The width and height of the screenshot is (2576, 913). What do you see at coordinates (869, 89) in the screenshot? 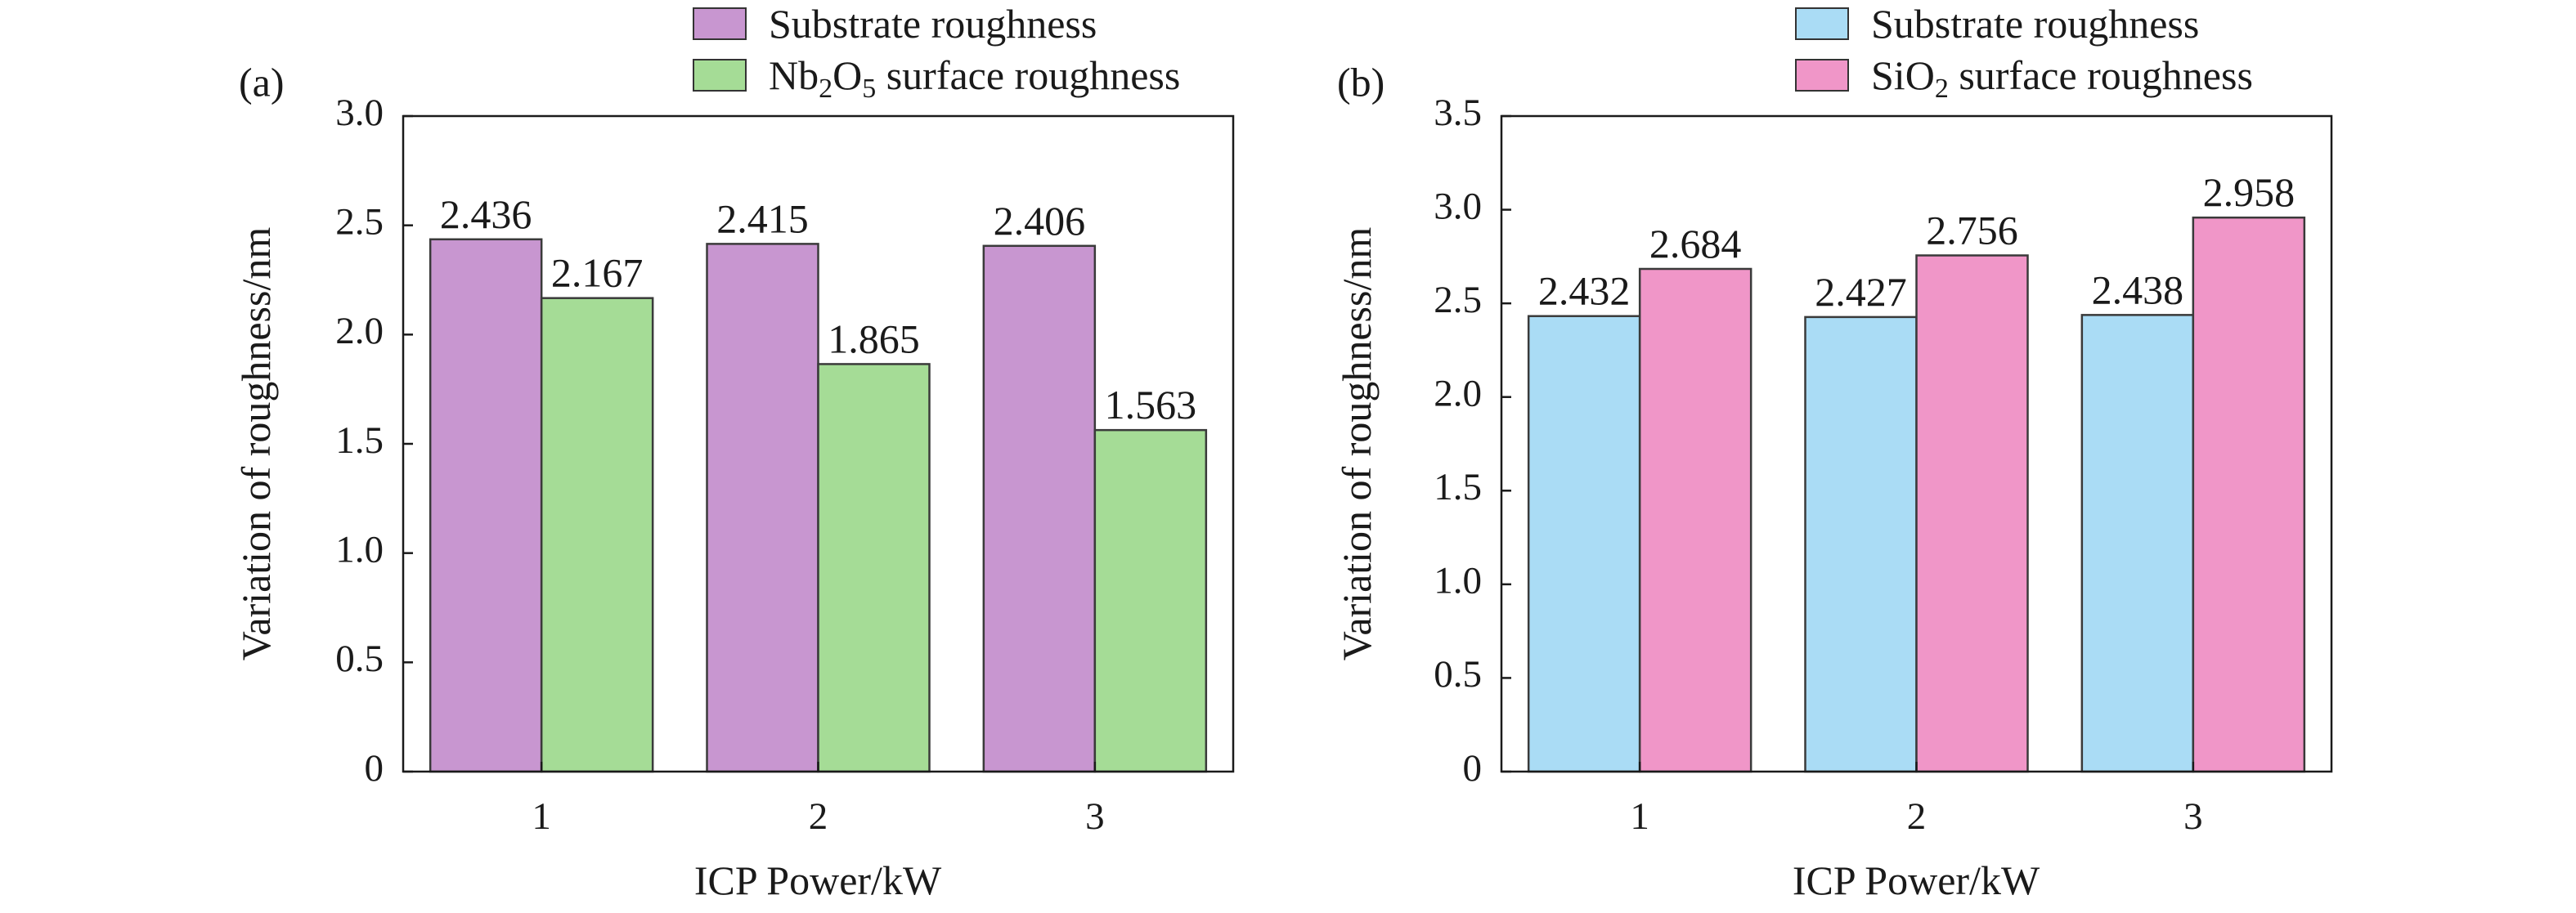
I see `legend-label-subscript: 5` at bounding box center [869, 89].